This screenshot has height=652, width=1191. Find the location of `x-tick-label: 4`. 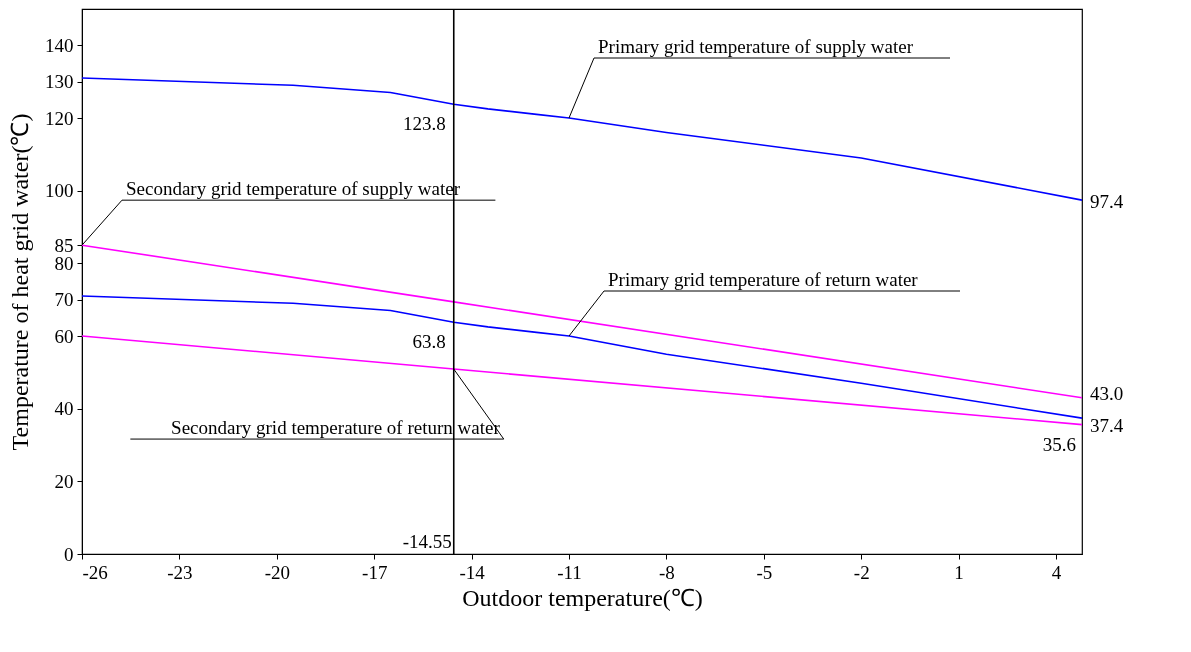

x-tick-label: 4 is located at coordinates (1056, 572).